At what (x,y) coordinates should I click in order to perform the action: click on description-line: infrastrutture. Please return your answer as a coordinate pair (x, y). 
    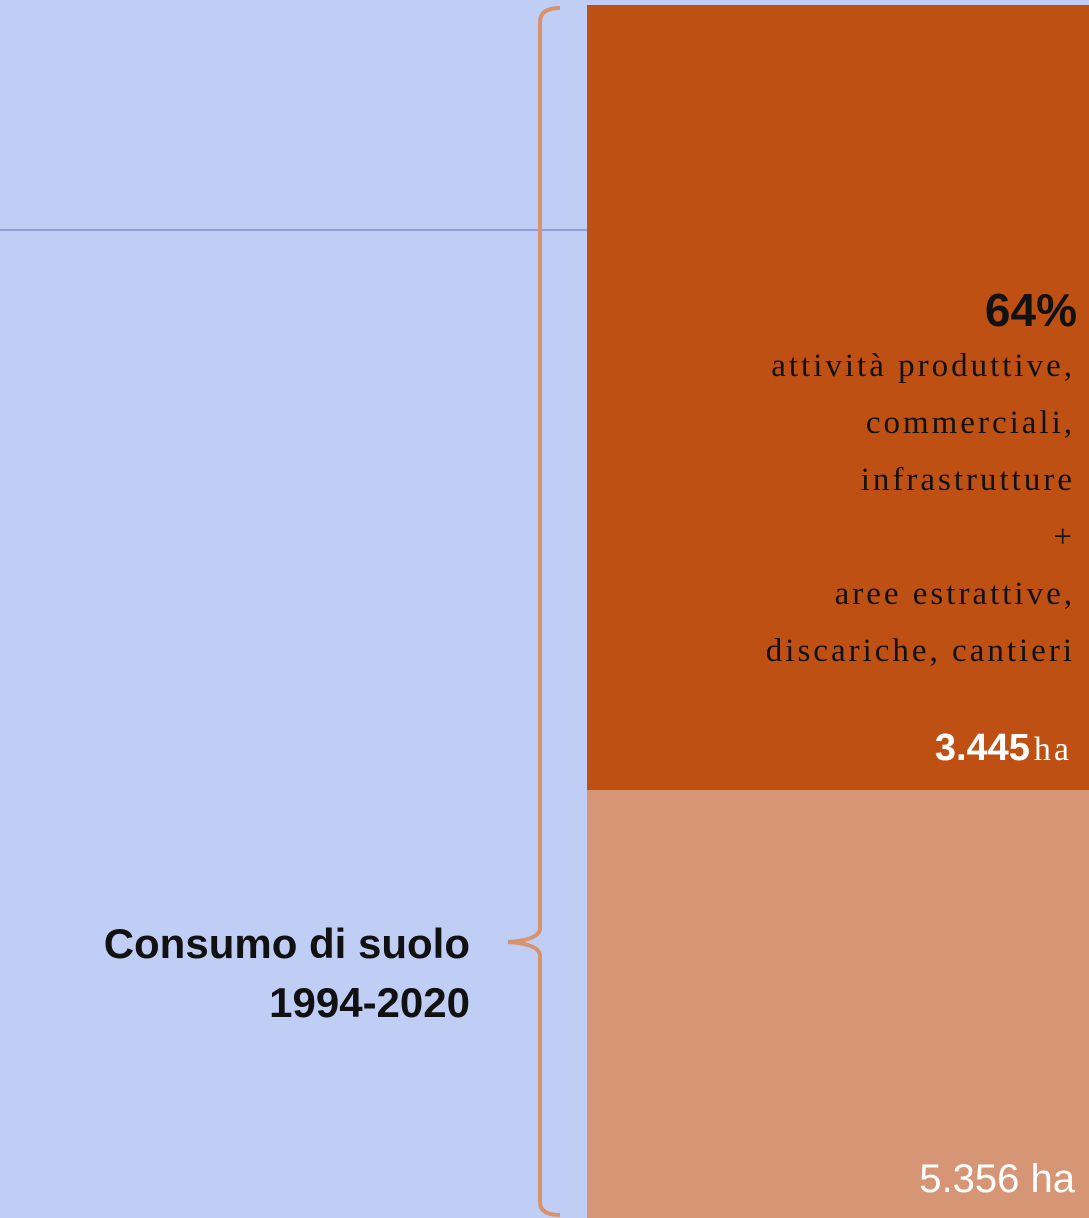
    Looking at the image, I should click on (968, 480).